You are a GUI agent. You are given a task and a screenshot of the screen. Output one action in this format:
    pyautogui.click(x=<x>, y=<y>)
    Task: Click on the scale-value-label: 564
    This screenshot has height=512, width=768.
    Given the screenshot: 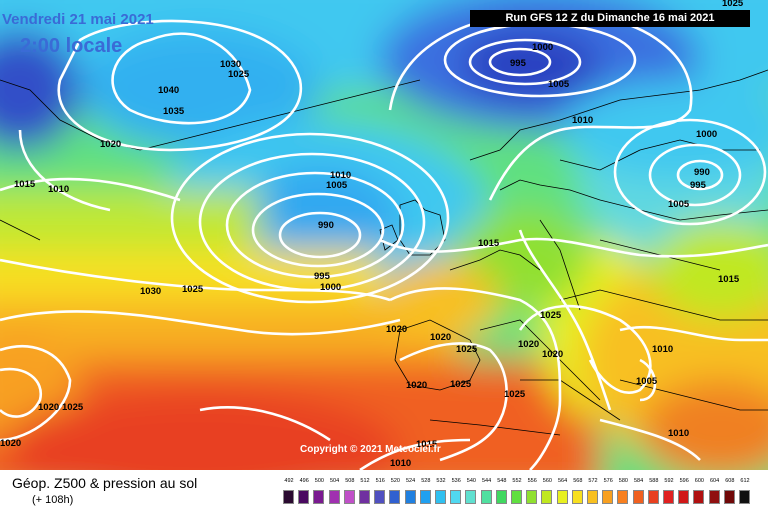 What is the action you would take?
    pyautogui.click(x=563, y=481)
    